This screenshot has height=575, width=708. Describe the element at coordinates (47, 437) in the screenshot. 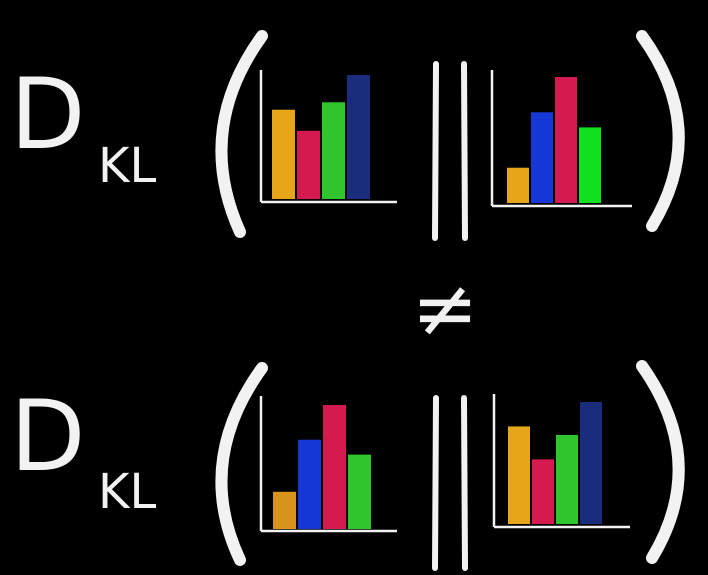

I see `bottom-operator-d: D` at that location.